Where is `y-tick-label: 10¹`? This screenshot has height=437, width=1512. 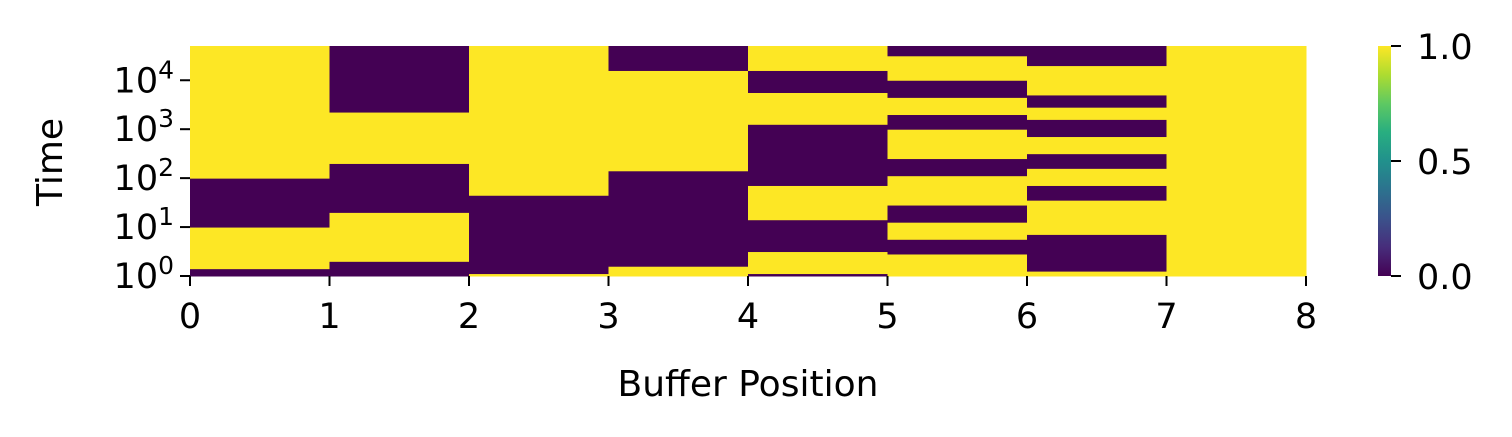 y-tick-label: 10¹ is located at coordinates (144, 225).